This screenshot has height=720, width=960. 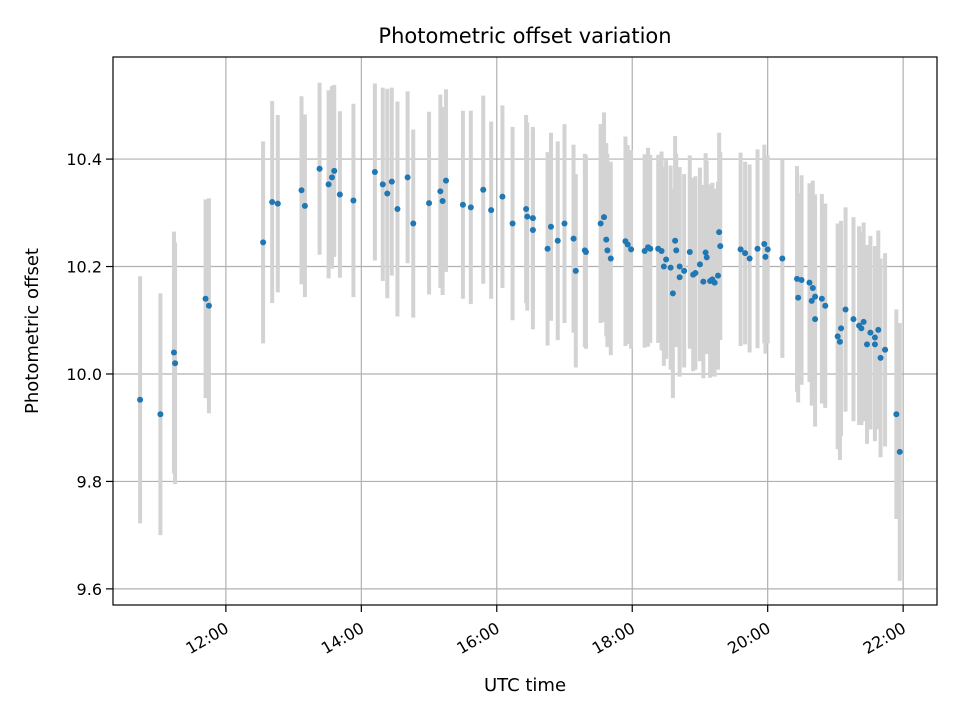 I want to click on y-tick-label: 10.4, so click(x=84, y=159).